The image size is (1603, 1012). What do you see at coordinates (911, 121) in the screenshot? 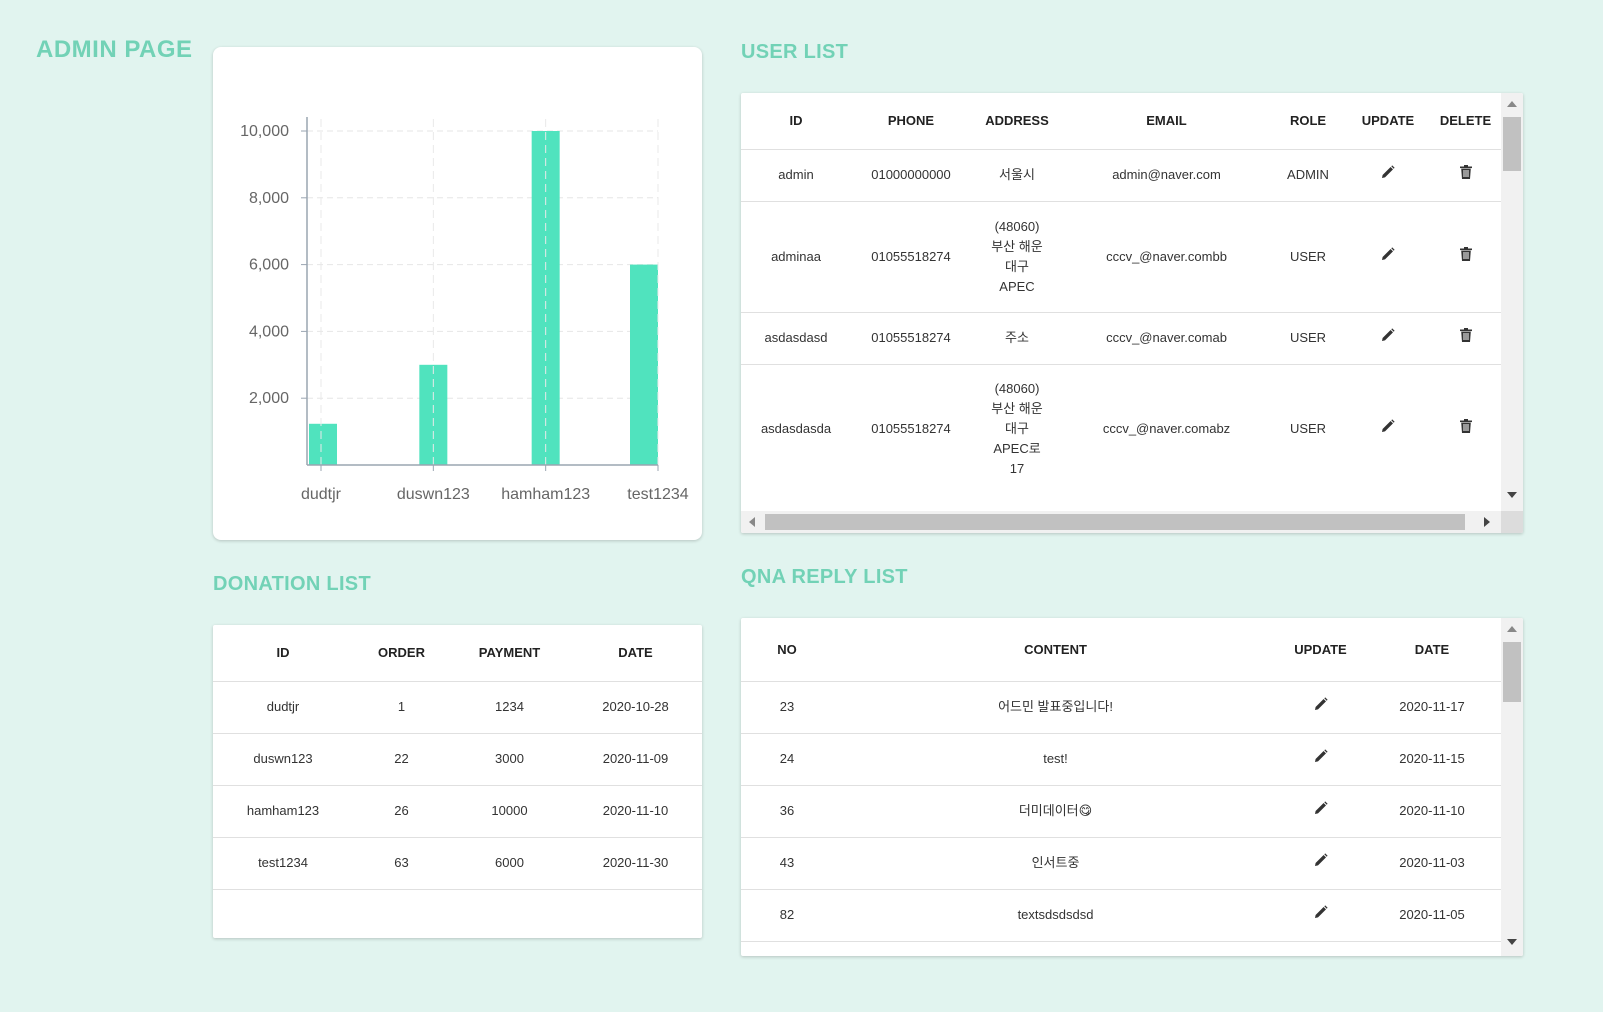
I see `user-header-phone: PHONE` at bounding box center [911, 121].